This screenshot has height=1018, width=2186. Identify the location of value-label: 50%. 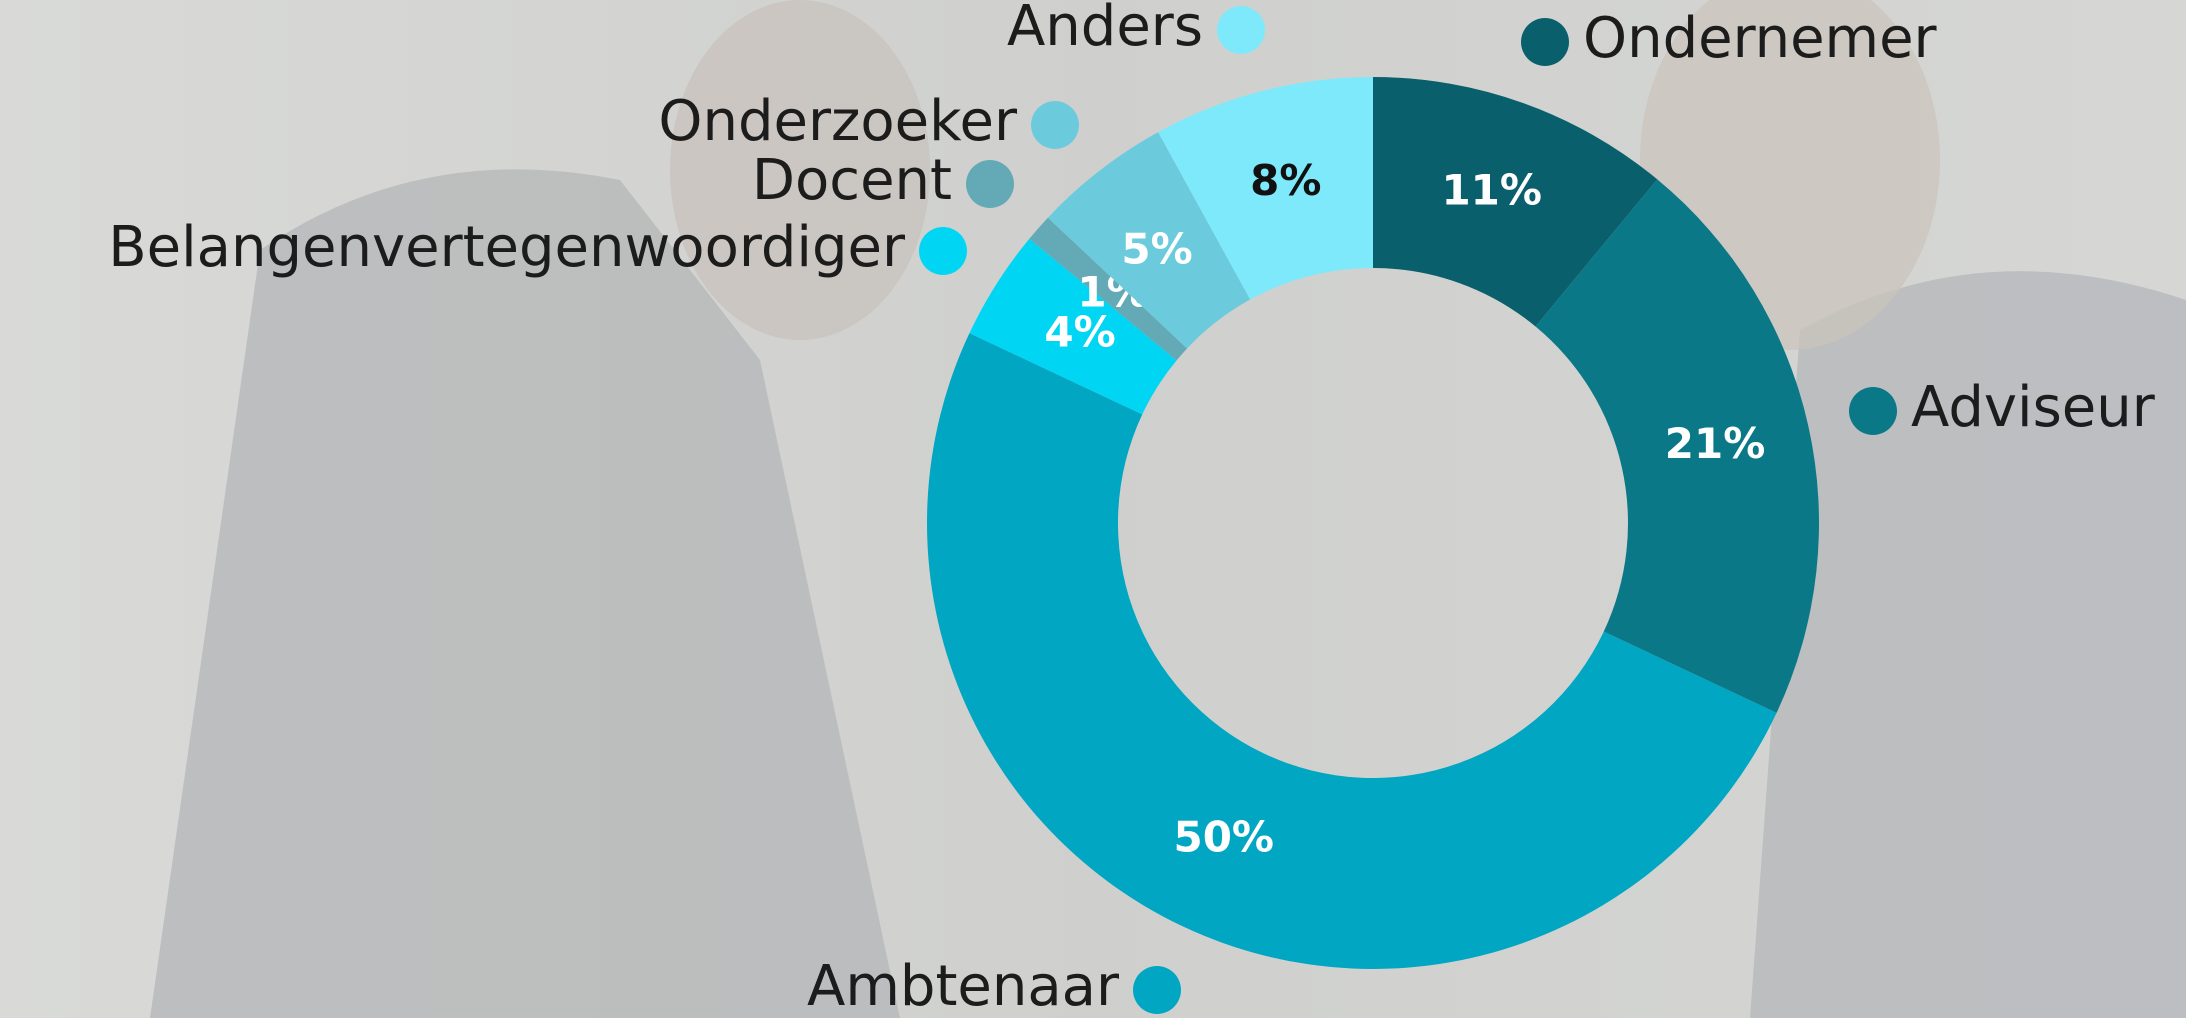
(1223, 837).